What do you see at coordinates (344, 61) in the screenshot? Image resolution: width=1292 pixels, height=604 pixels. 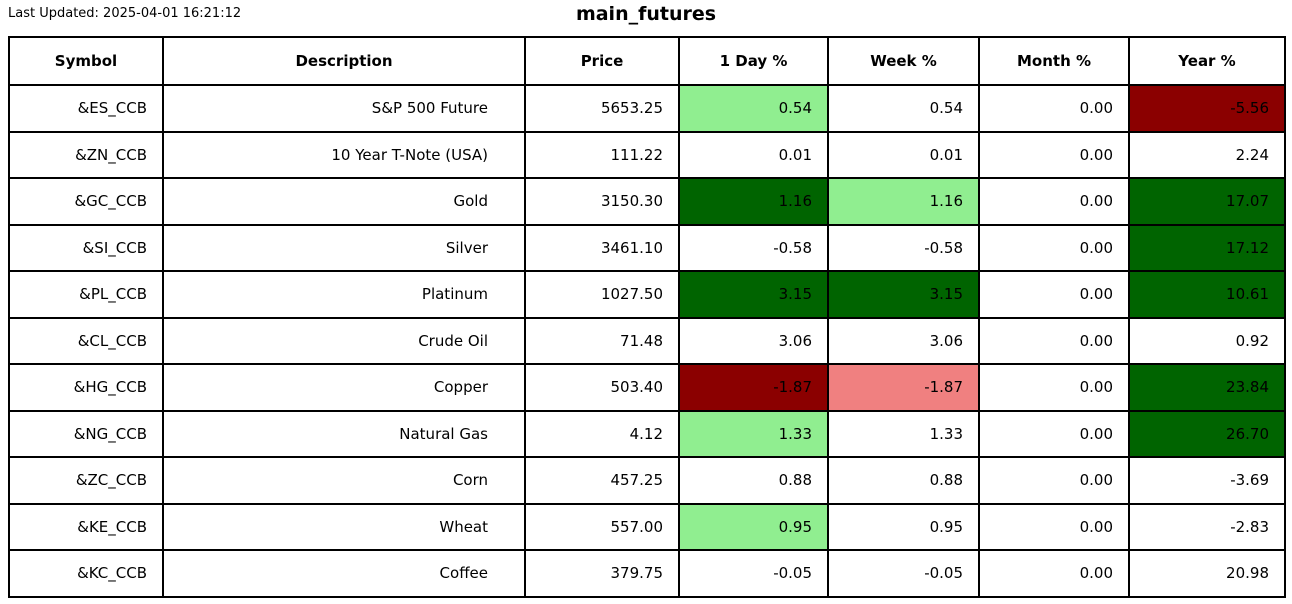 I see `column-header-description: Description` at bounding box center [344, 61].